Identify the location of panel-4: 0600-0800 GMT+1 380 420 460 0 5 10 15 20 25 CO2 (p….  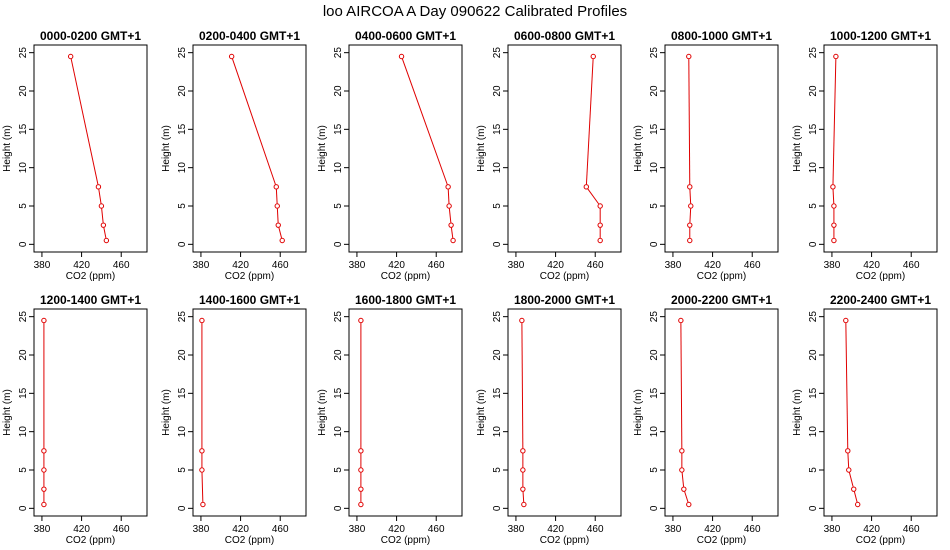
(549, 155).